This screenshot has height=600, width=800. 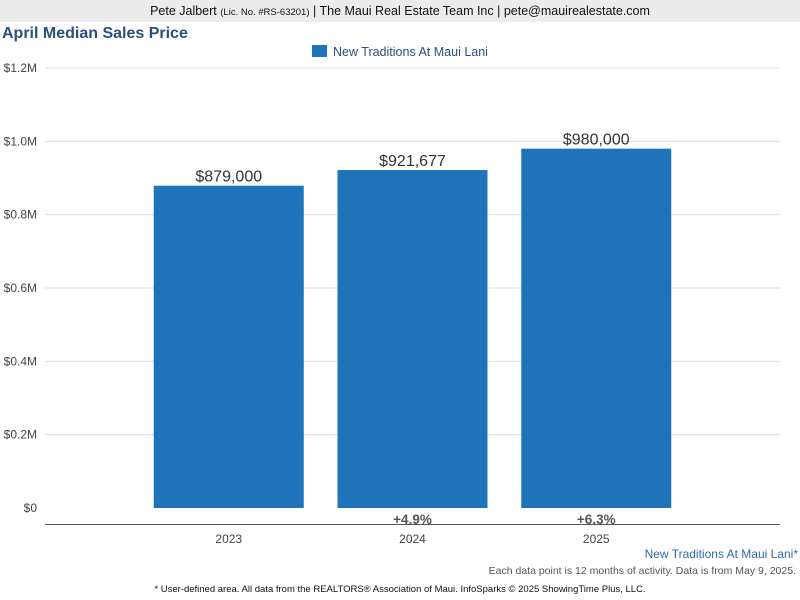 I want to click on bar-value-label: $879,000, so click(x=228, y=177).